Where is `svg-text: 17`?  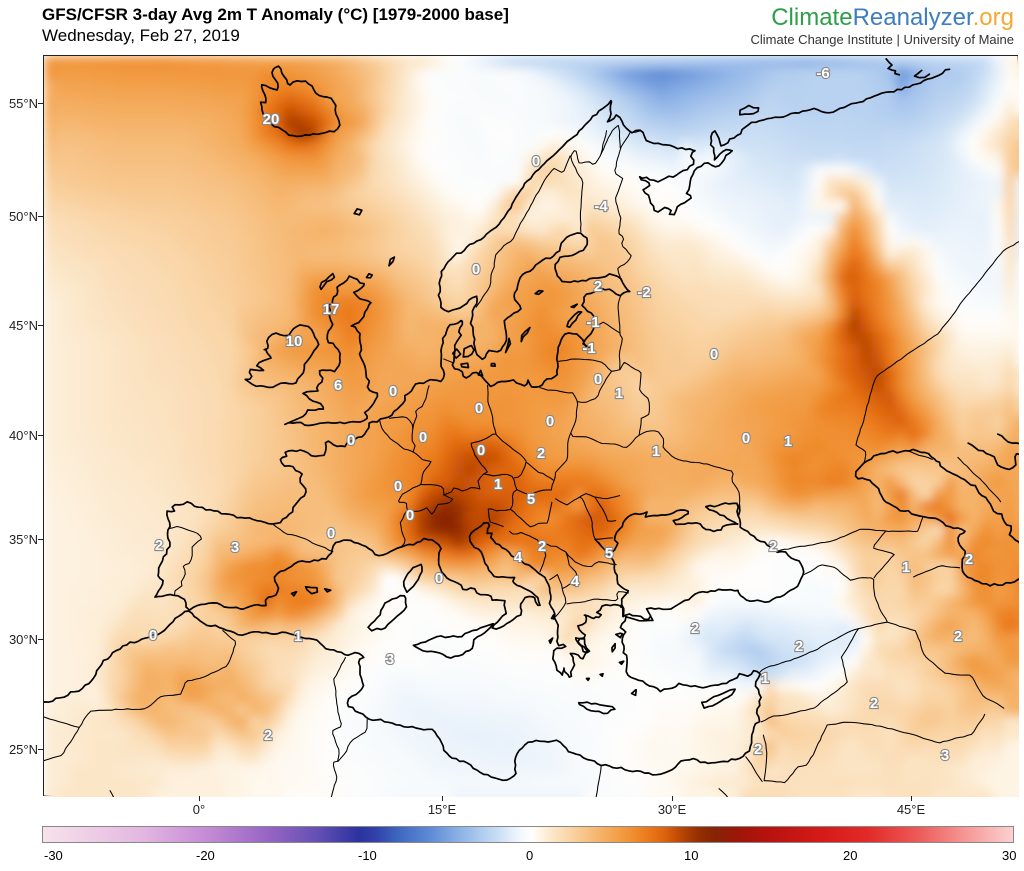 svg-text: 17 is located at coordinates (331, 309).